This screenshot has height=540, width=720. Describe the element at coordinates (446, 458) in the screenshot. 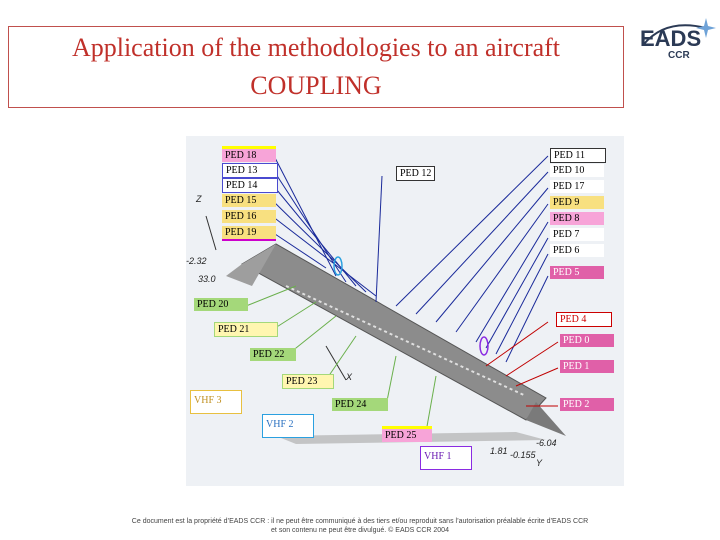

I see `label-vhf-1: VHF 1` at that location.